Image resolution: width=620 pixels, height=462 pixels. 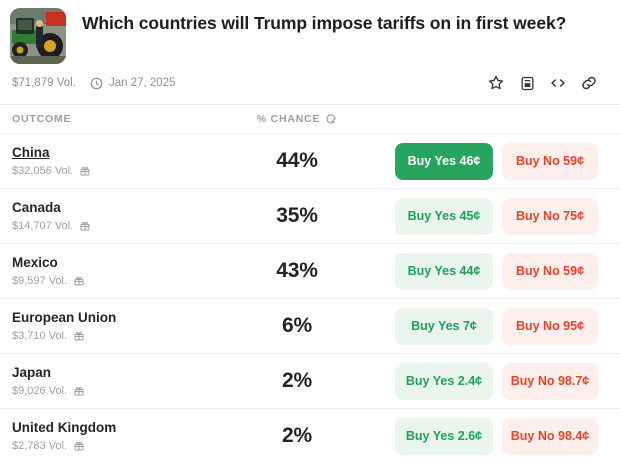 I want to click on outcome-volume: $9,026 Vol., so click(x=40, y=391).